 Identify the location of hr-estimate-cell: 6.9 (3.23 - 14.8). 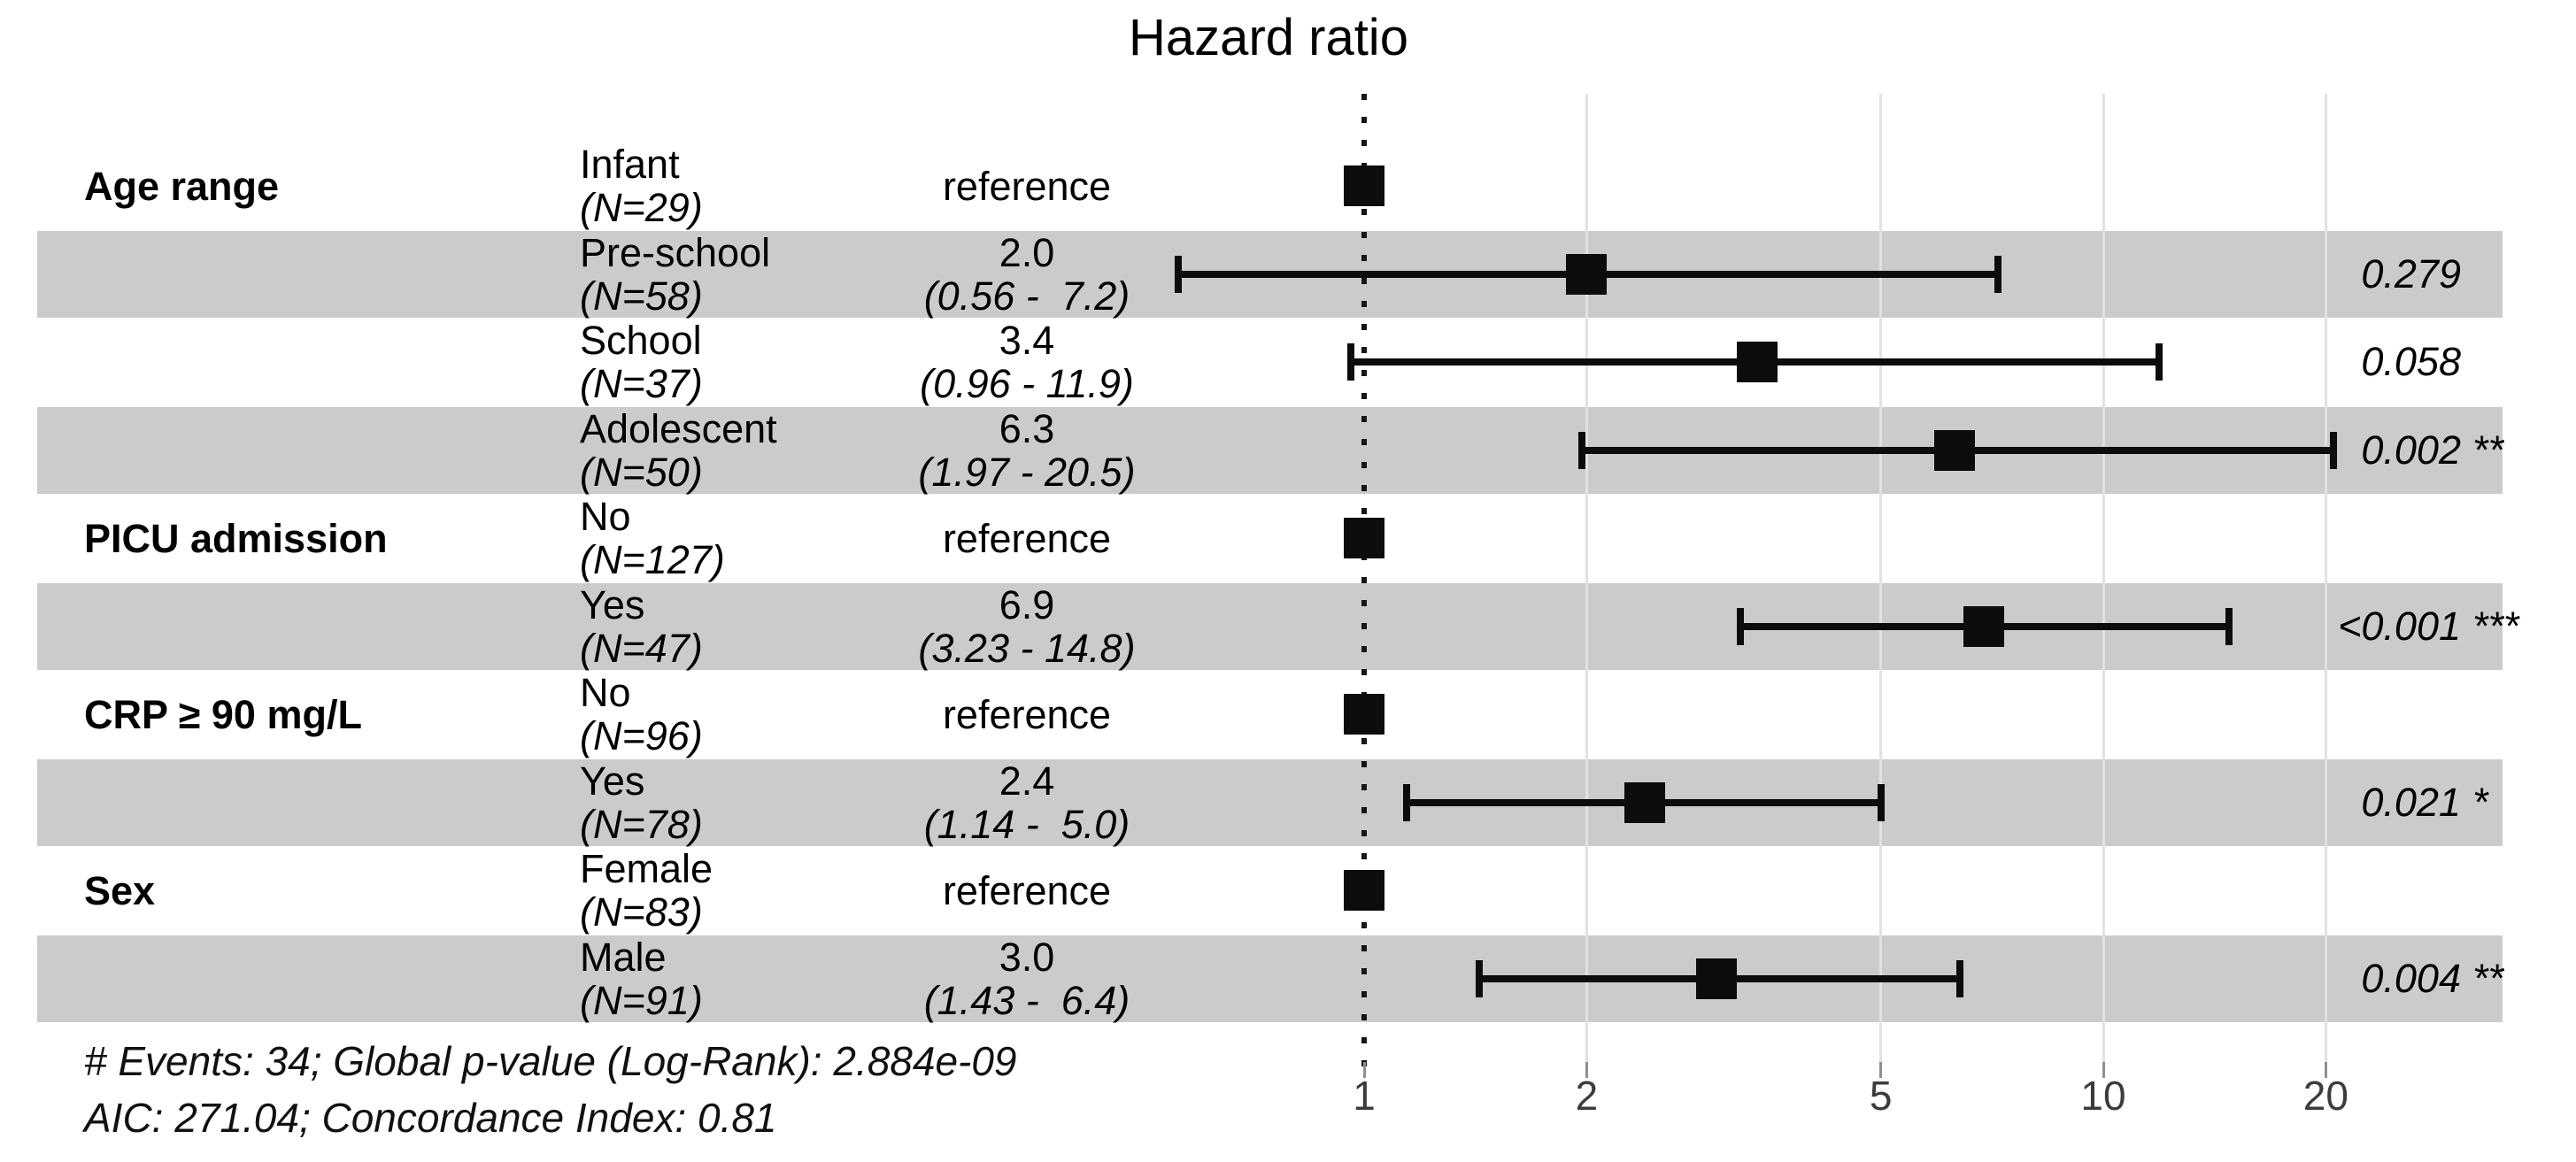
(1027, 626).